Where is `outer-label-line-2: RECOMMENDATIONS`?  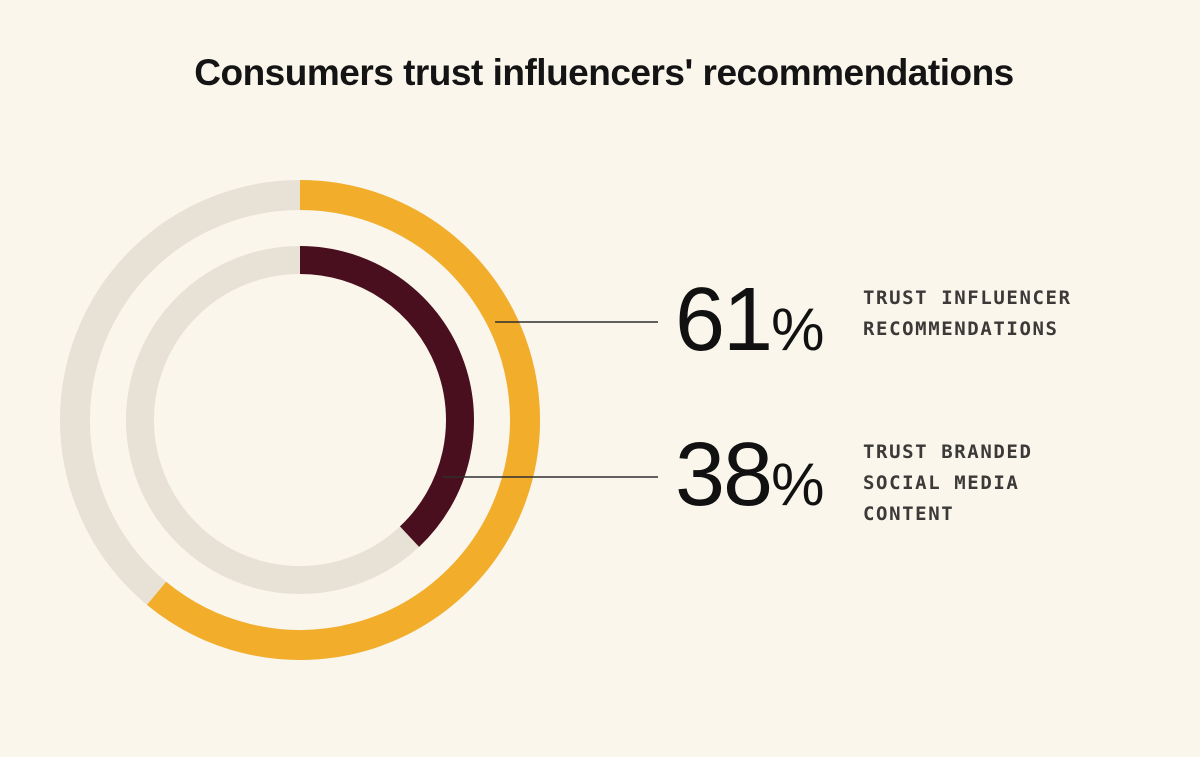
outer-label-line-2: RECOMMENDATIONS is located at coordinates (961, 329).